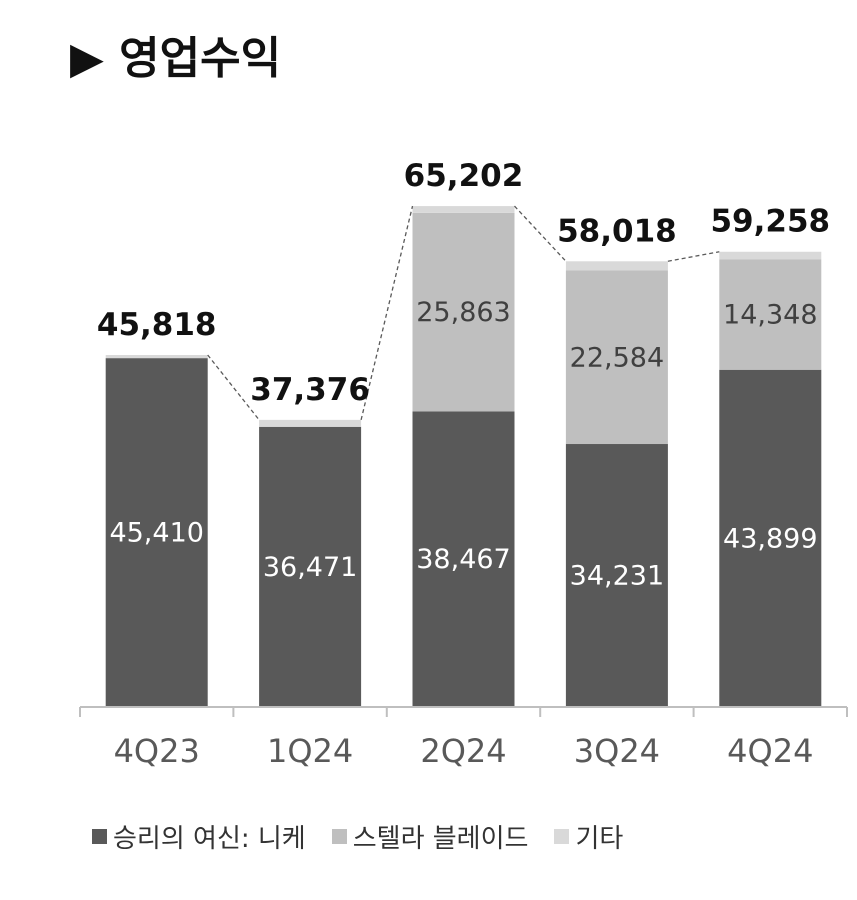 Image resolution: width=857 pixels, height=900 pixels. I want to click on bar-segment-nike-4q23, so click(156, 532).